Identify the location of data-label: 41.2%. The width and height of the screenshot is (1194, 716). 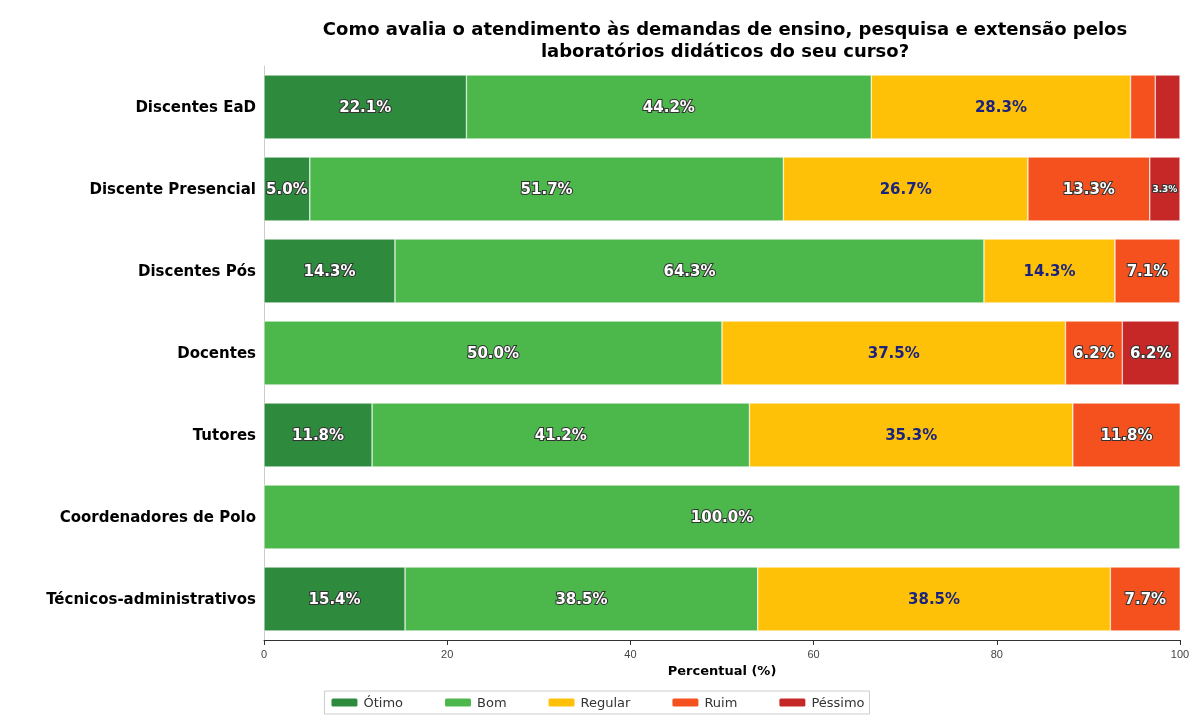
(560, 435).